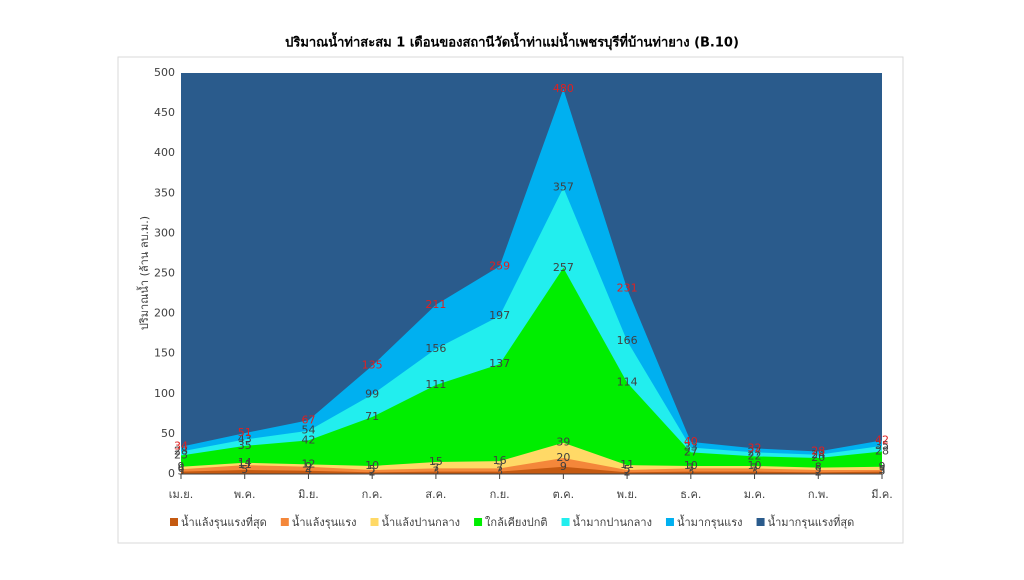 This screenshot has width=1024, height=580. What do you see at coordinates (308, 430) in the screenshot?
I see `data-label: 54` at bounding box center [308, 430].